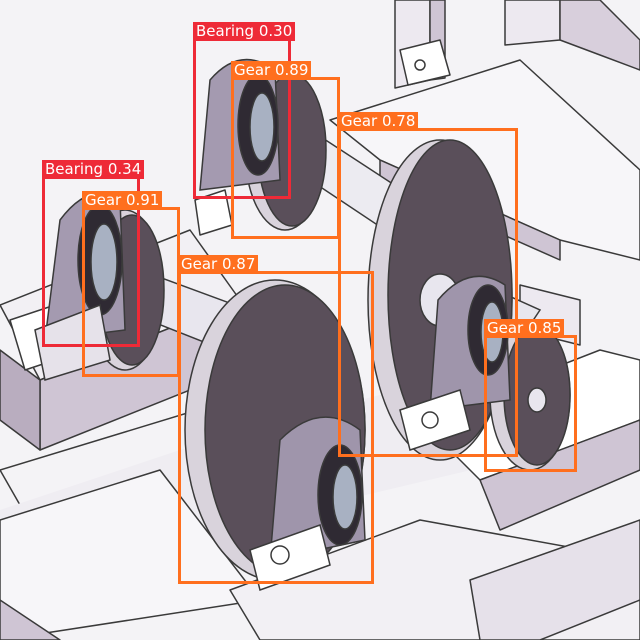 This screenshot has height=640, width=640. What do you see at coordinates (455, 363) in the screenshot?
I see `bearing-block-center` at bounding box center [455, 363].